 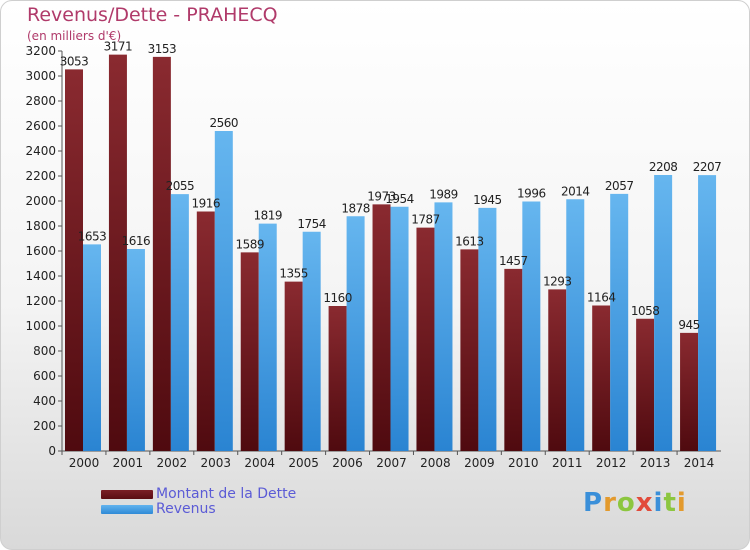 What do you see at coordinates (44, 376) in the screenshot?
I see `y-tick-label: 600` at bounding box center [44, 376].